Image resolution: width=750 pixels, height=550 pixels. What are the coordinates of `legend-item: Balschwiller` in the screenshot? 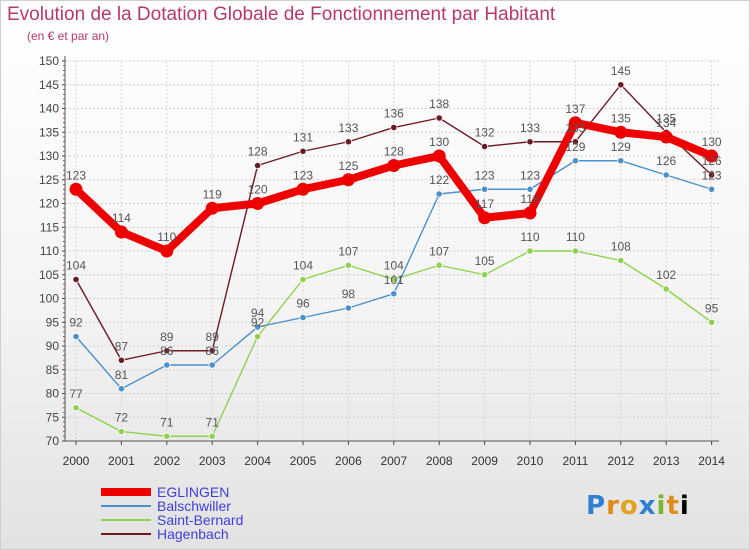 It's located at (172, 506).